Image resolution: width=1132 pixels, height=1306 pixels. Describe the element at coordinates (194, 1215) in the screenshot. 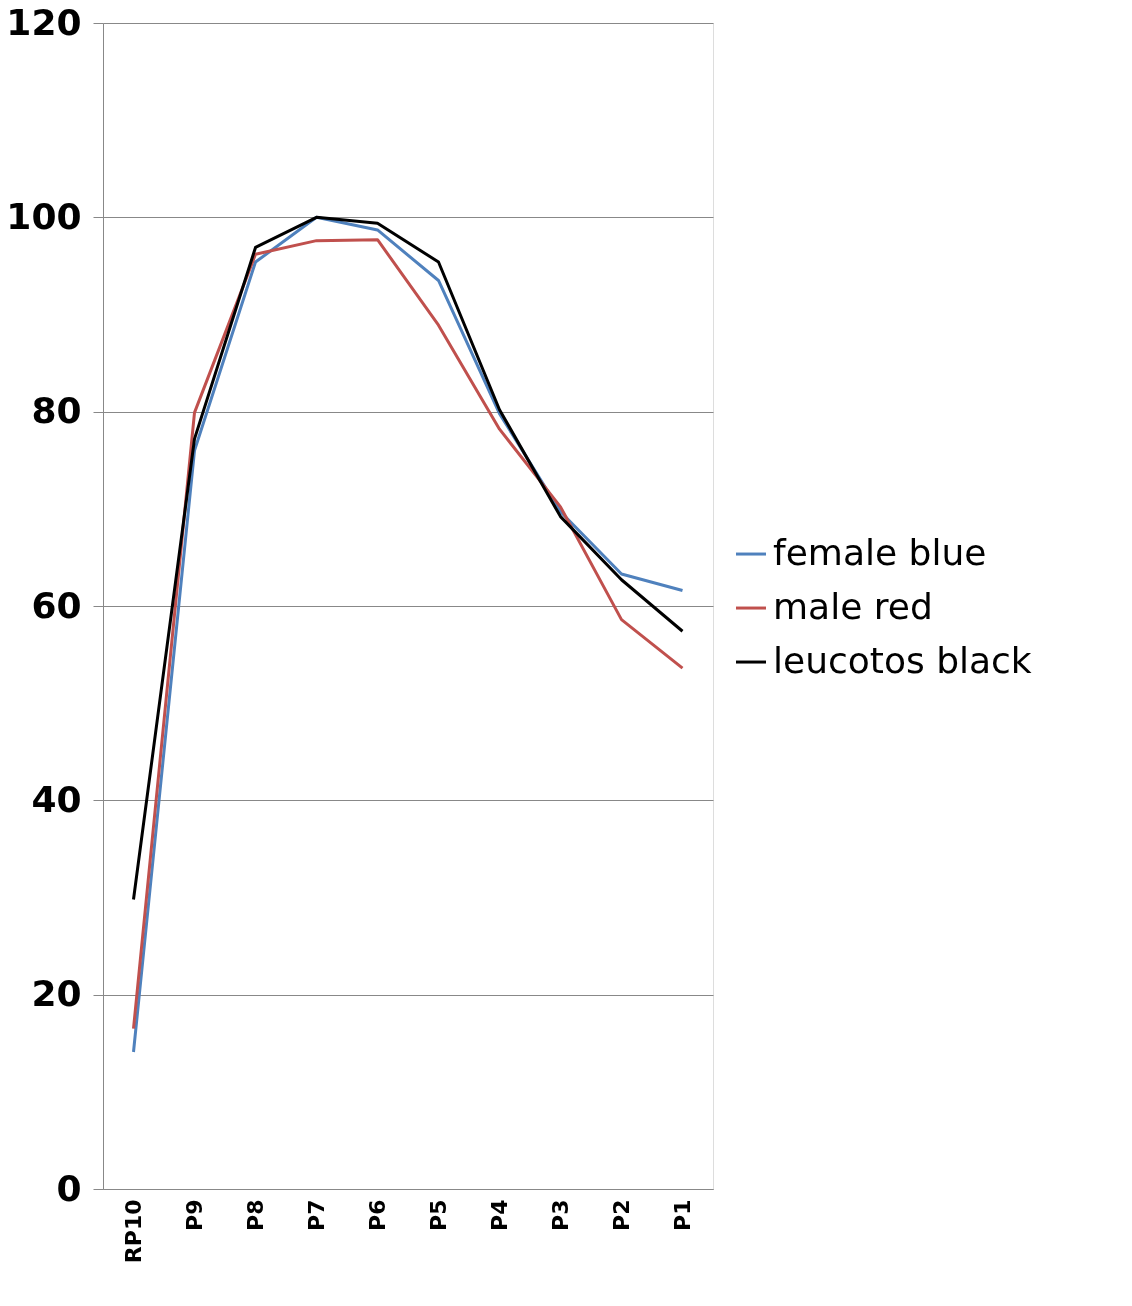

I see `x-tick-label: P9` at that location.